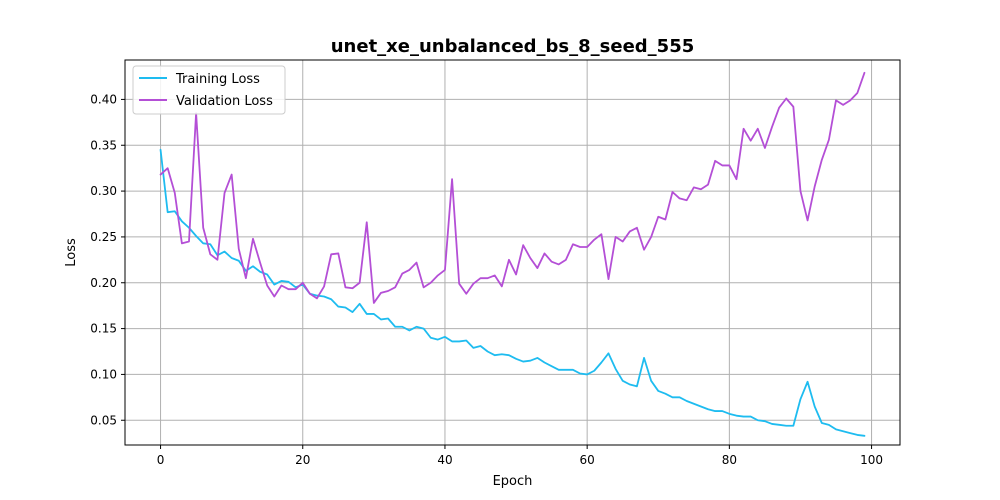  What do you see at coordinates (103, 99) in the screenshot?
I see `y-tick-label: 0.40` at bounding box center [103, 99].